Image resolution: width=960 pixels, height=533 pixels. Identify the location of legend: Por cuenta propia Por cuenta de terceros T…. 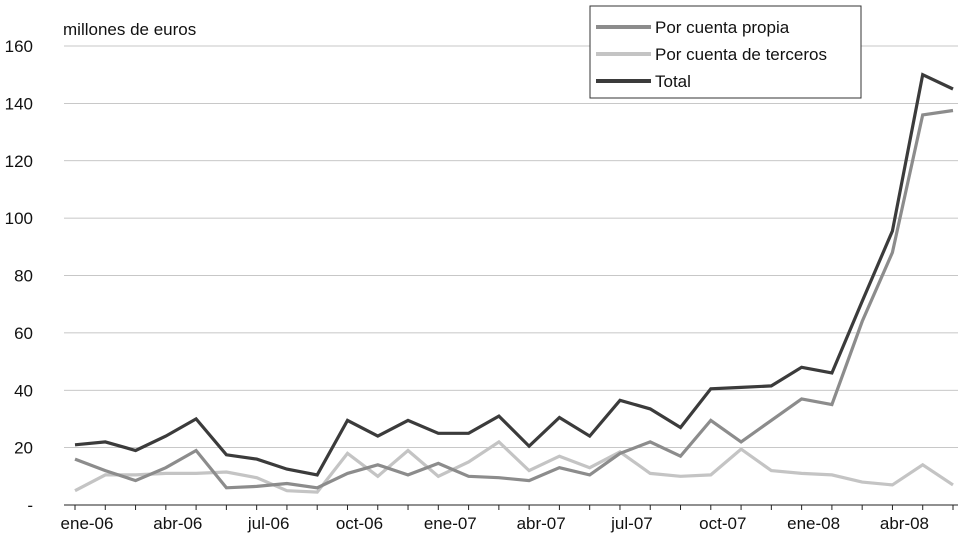
(725, 52).